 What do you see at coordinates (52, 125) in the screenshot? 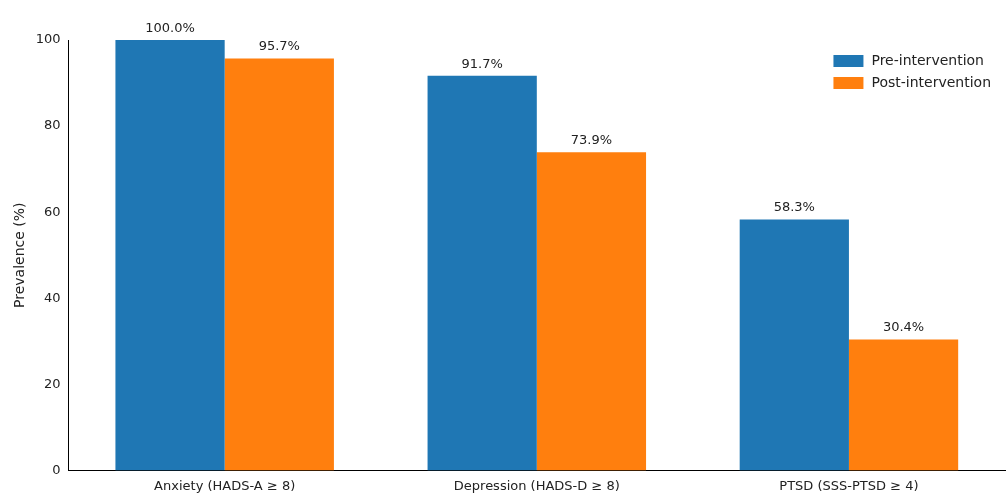
I see `y-tick-label: 80` at bounding box center [52, 125].